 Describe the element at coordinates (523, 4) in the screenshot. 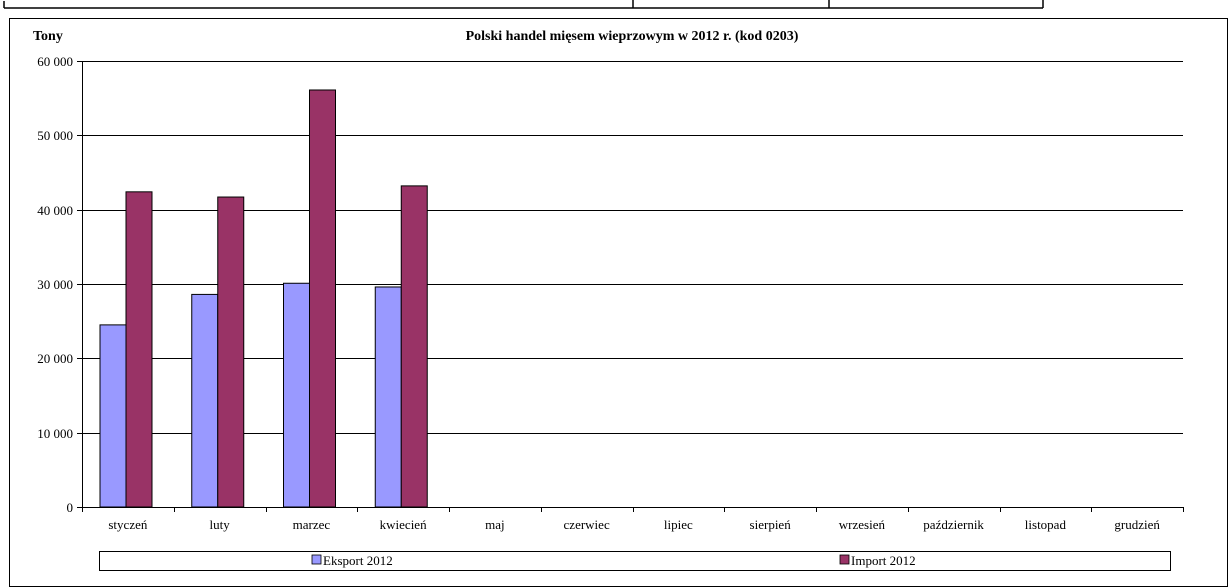

I see `header-fragment` at that location.